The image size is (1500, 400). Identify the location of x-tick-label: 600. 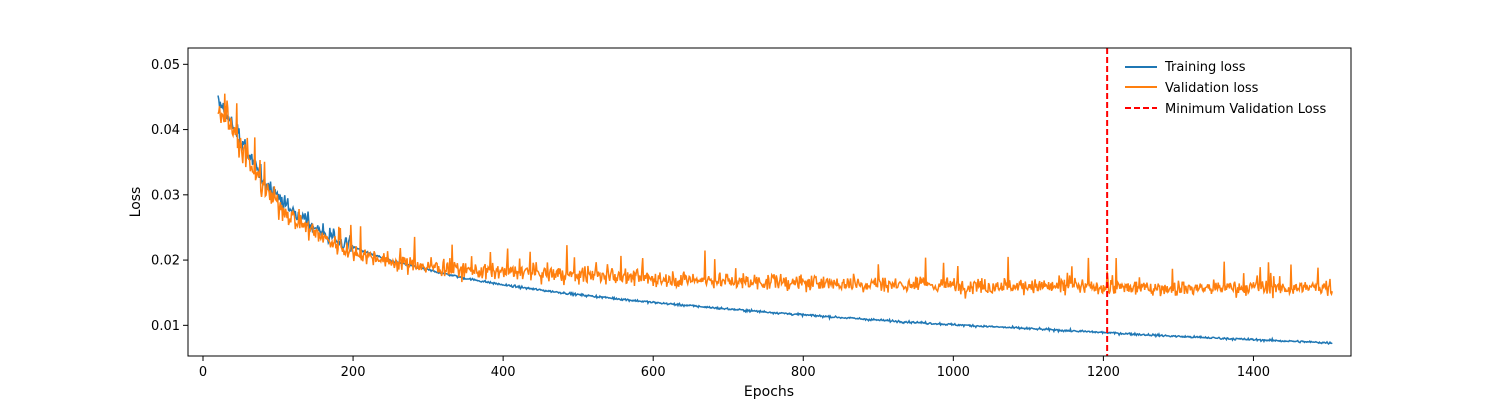
(653, 372).